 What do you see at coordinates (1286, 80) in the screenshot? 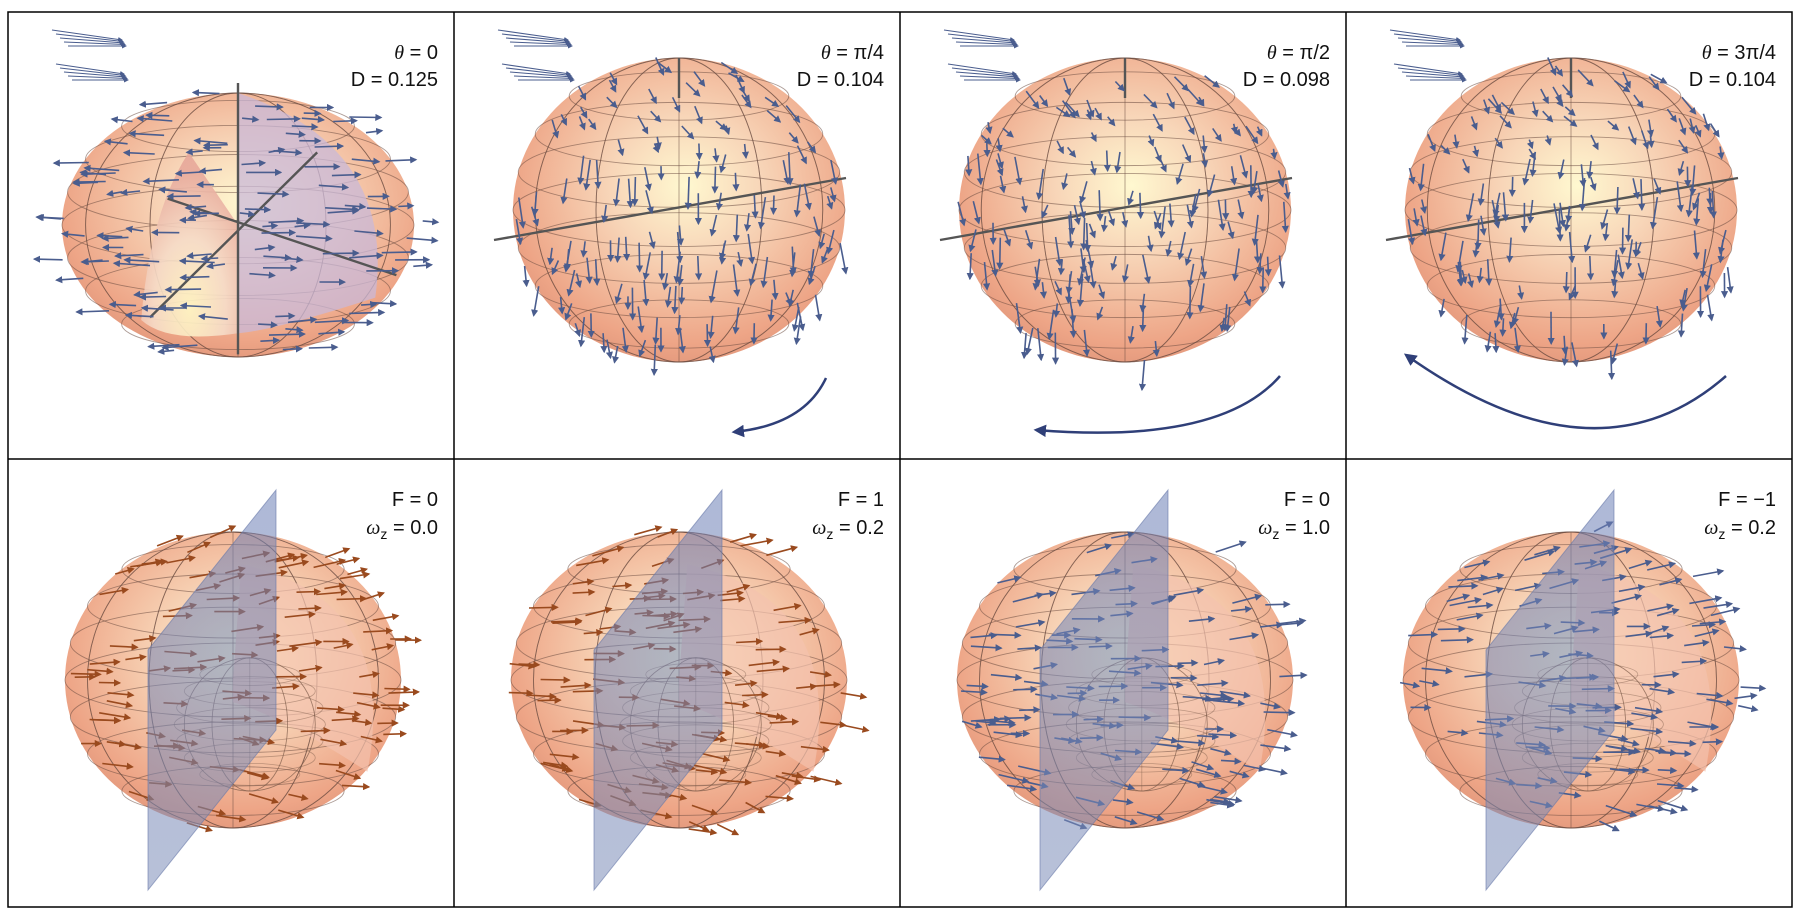
I see `svg-text: D = 0.098` at bounding box center [1286, 80].